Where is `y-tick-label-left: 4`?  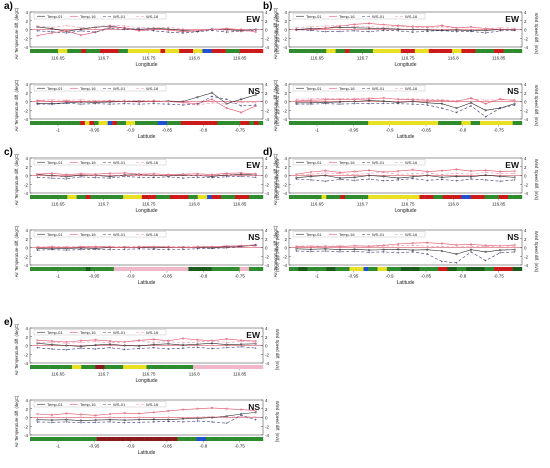 y-tick-label-left: 4 is located at coordinates (285, 158).